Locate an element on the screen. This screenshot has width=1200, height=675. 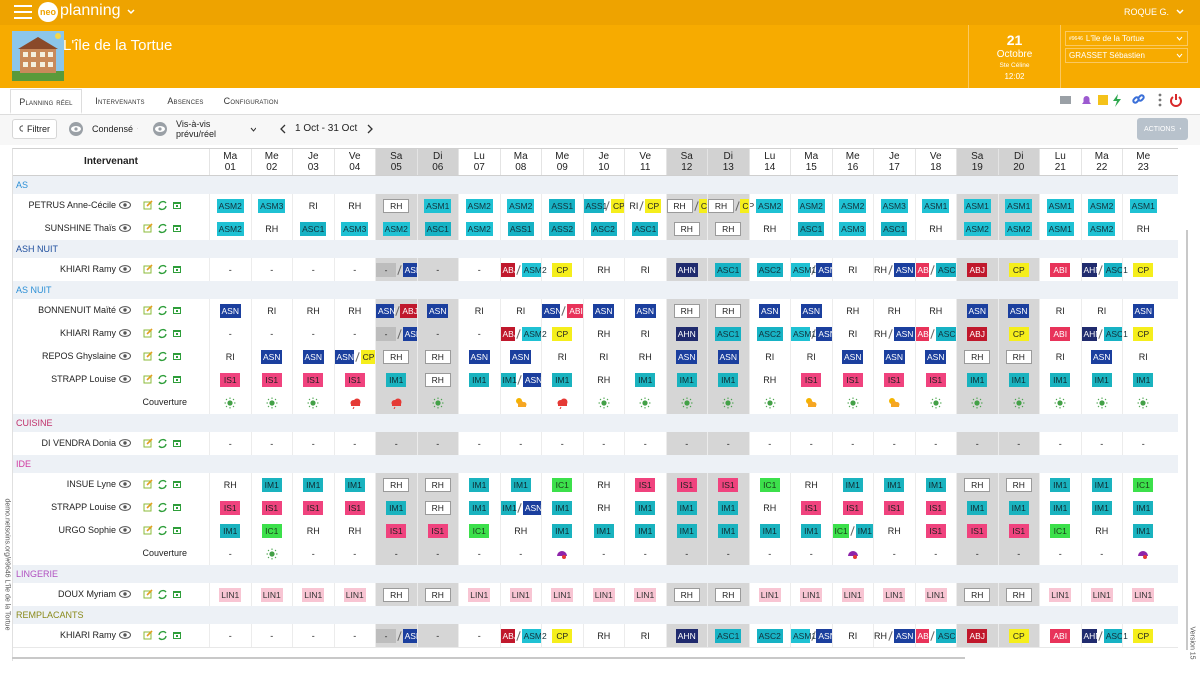
shift-badge: ASC1 is located at coordinates (1115, 333).